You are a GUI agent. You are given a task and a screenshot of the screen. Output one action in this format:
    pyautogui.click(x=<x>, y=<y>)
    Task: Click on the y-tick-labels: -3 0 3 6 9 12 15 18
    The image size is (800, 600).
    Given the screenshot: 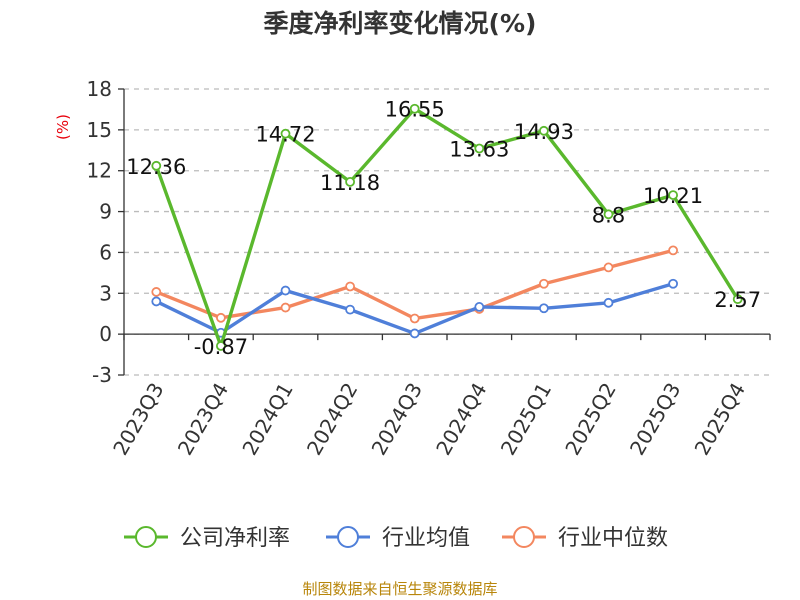 What is the action you would take?
    pyautogui.click(x=99, y=232)
    